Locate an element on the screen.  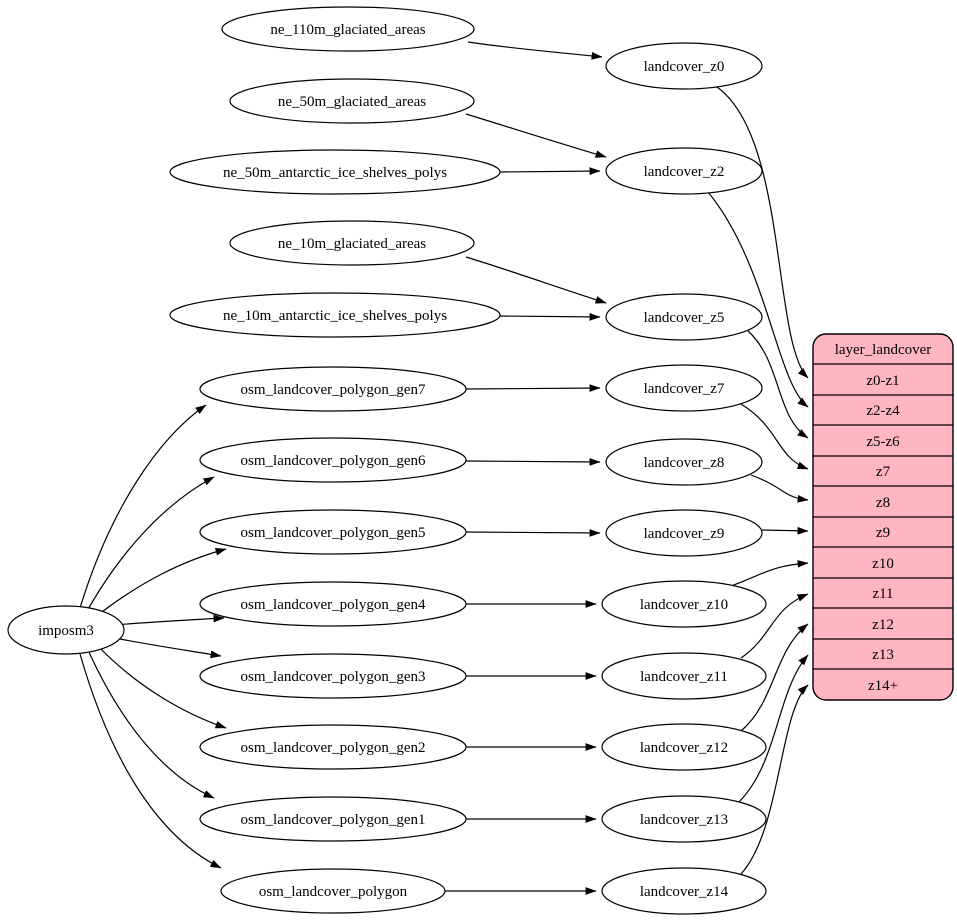
node-label: landcover_z10 is located at coordinates (684, 605).